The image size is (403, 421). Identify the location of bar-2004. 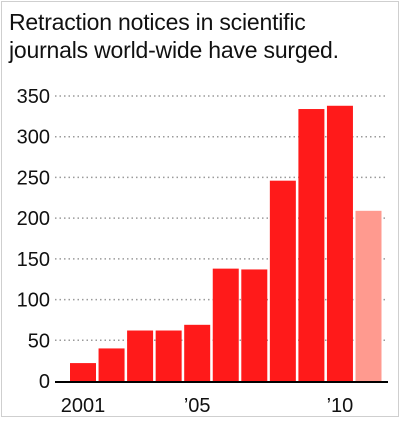
(168, 355).